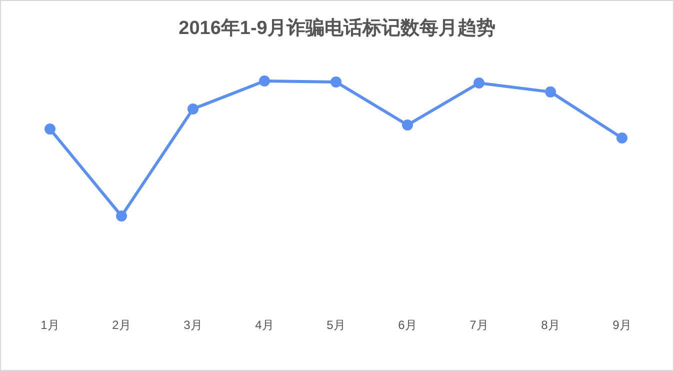 The image size is (674, 371). I want to click on x-tick-label: 1月, so click(50, 325).